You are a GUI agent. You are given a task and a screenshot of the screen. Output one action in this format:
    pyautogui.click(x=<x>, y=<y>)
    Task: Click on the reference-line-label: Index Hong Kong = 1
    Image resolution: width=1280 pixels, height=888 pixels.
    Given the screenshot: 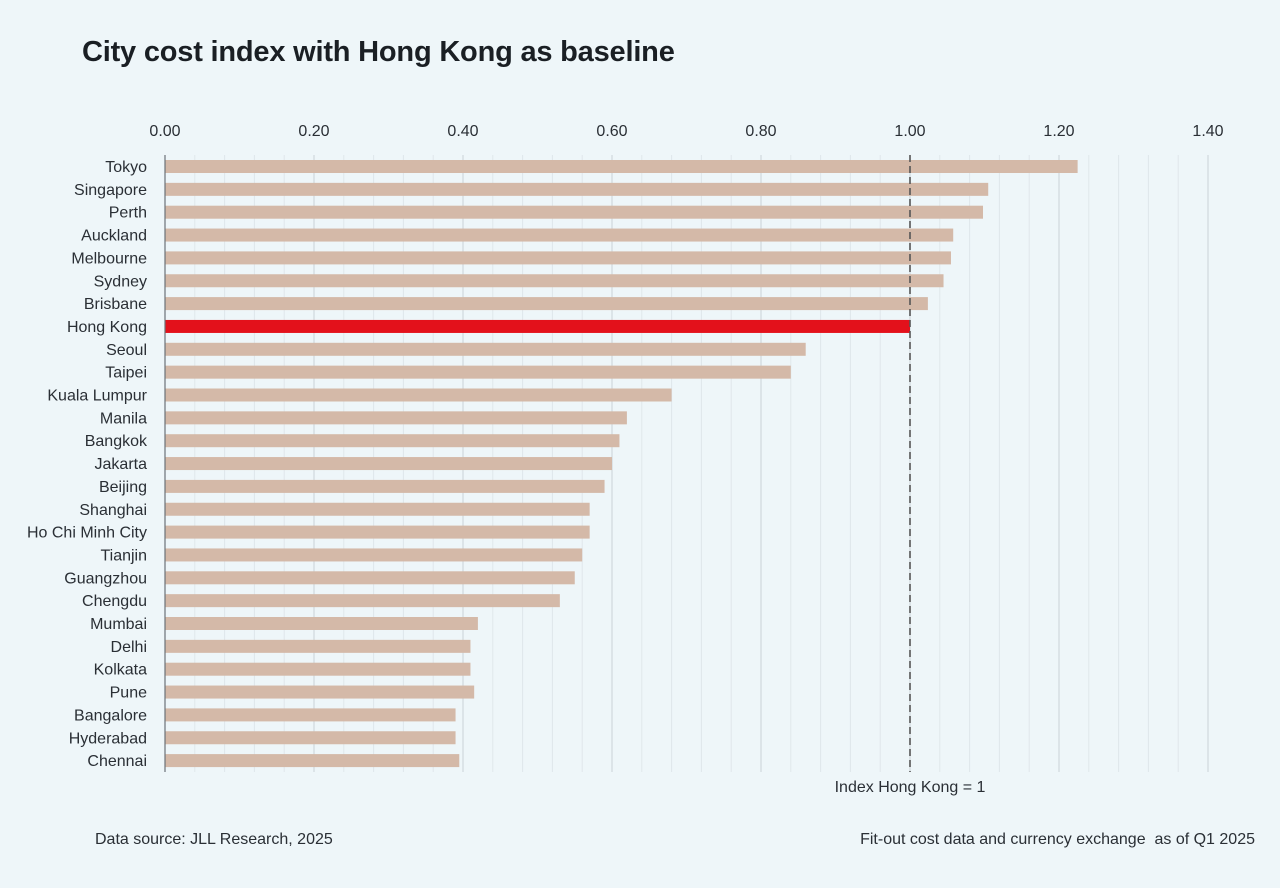 What is the action you would take?
    pyautogui.click(x=910, y=787)
    